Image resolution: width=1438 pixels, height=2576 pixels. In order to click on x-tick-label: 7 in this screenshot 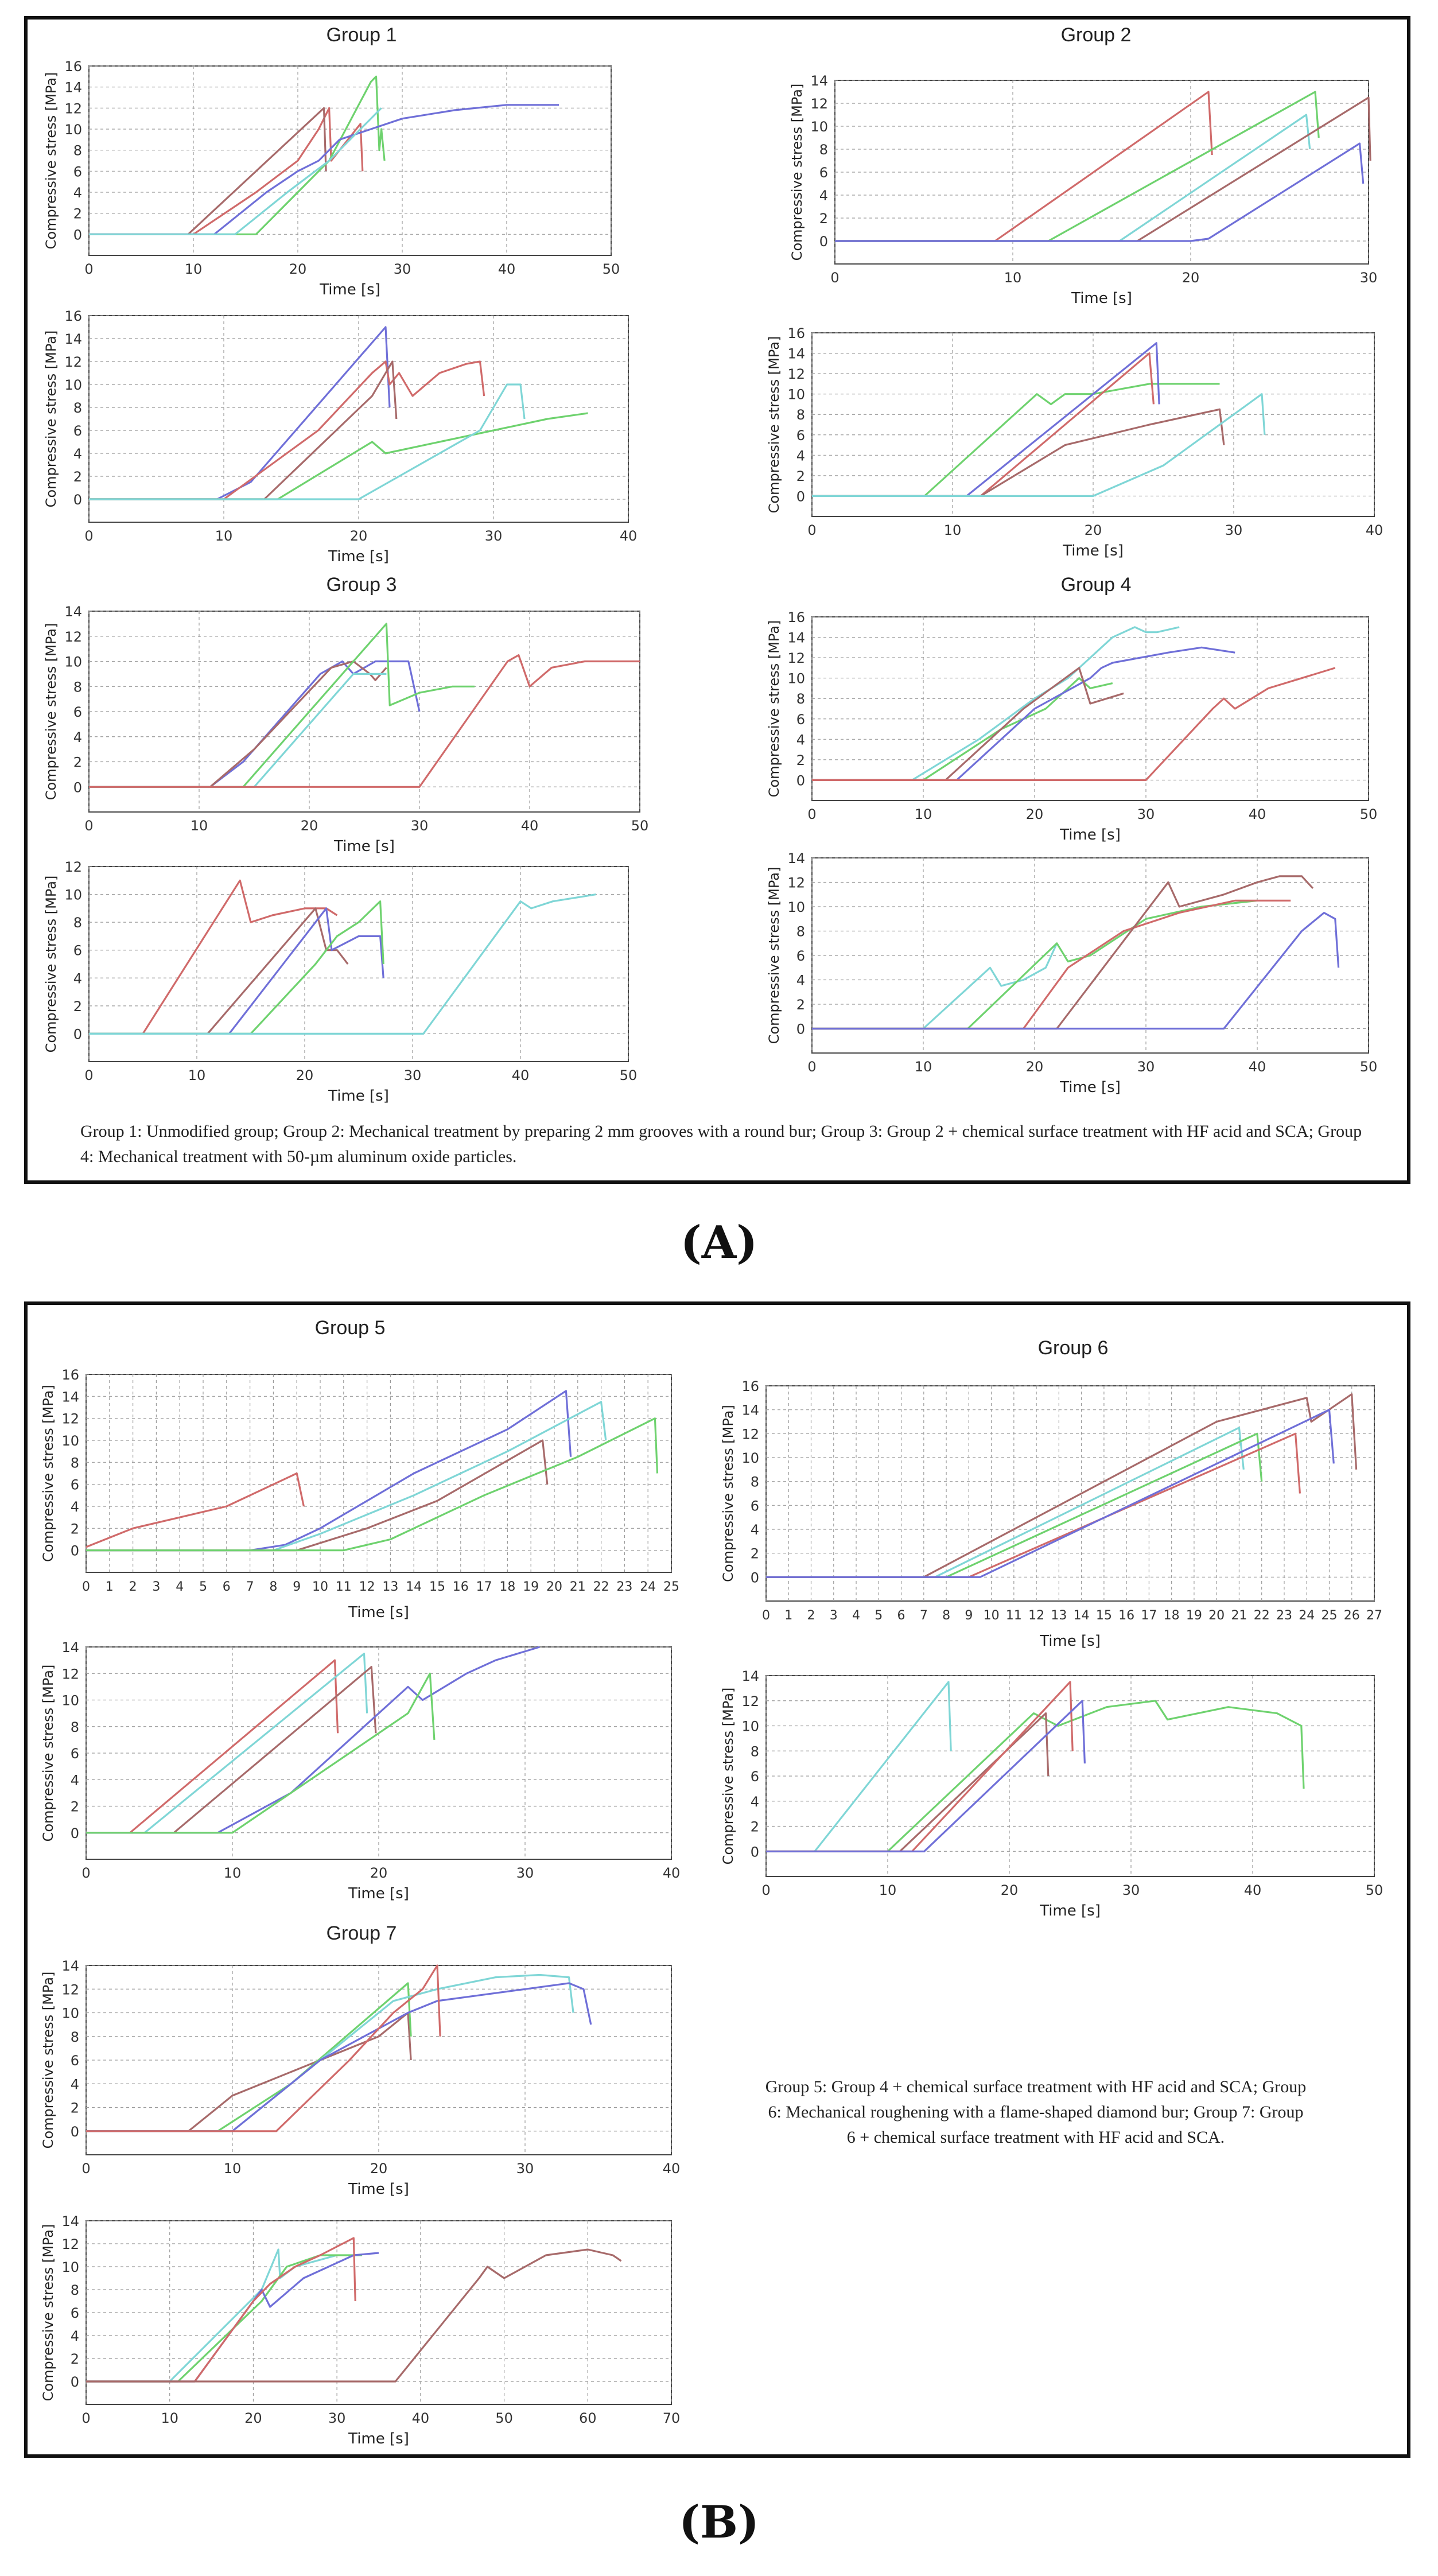, I will do `click(250, 1587)`.